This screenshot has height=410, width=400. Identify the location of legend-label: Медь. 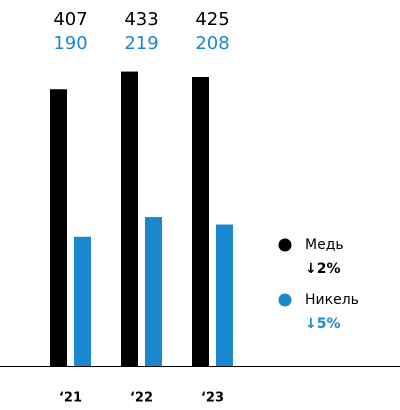
(324, 245).